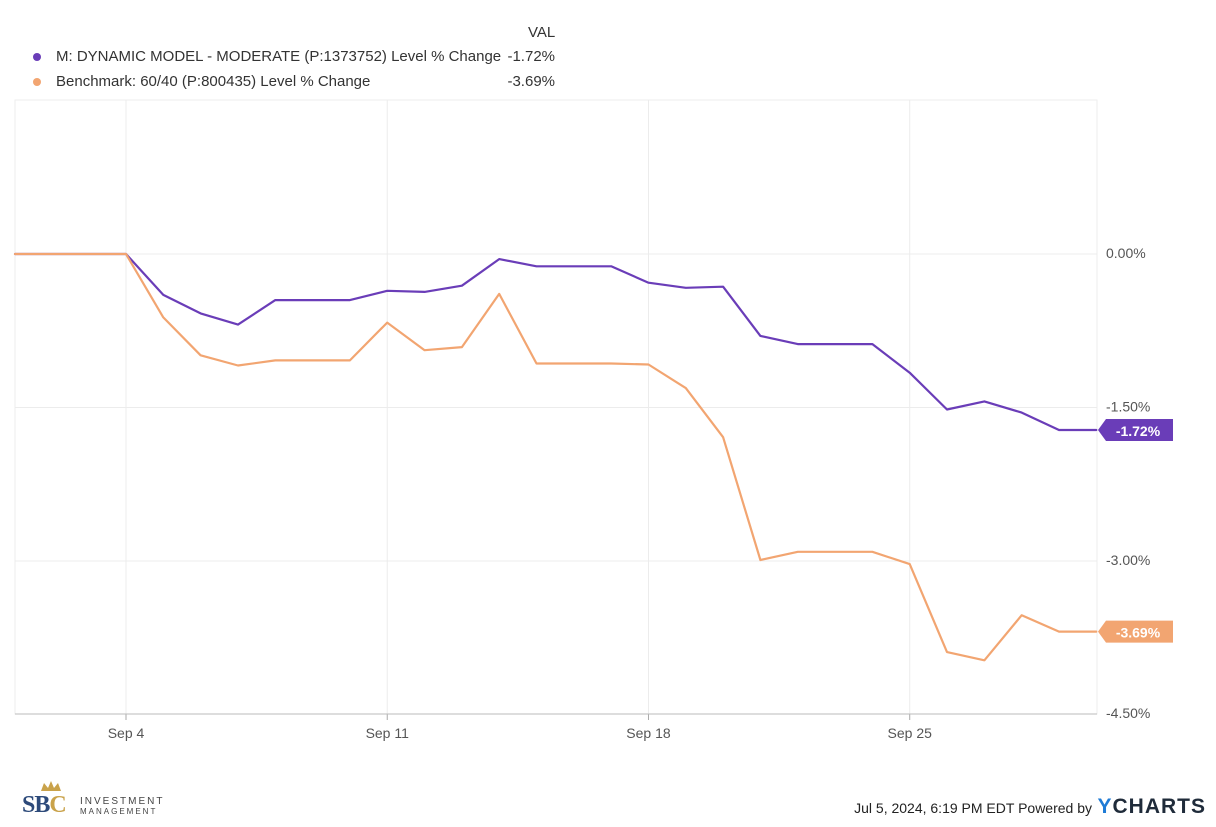 This screenshot has height=827, width=1216. I want to click on logo-letter-c: C, so click(57, 805).